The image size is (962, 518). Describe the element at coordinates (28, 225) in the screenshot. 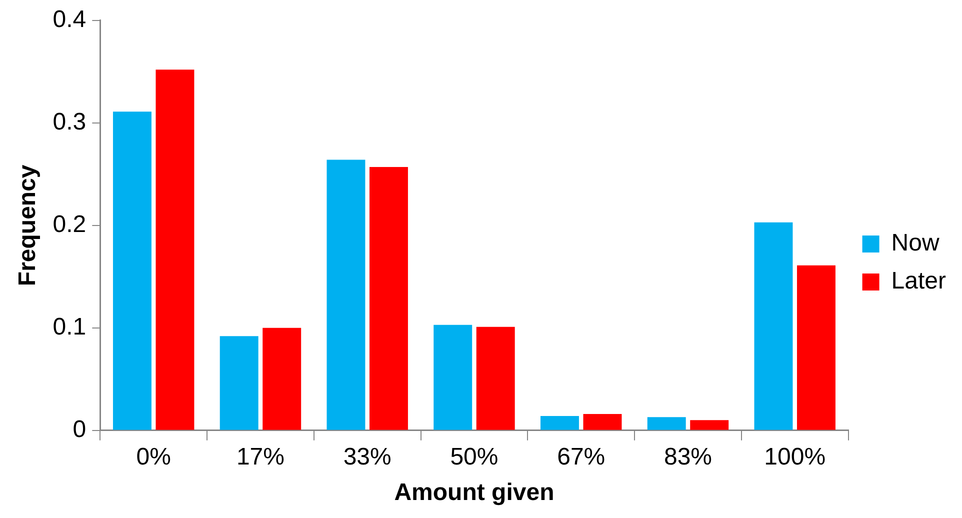

I see `y-axis-title: Frequency` at that location.